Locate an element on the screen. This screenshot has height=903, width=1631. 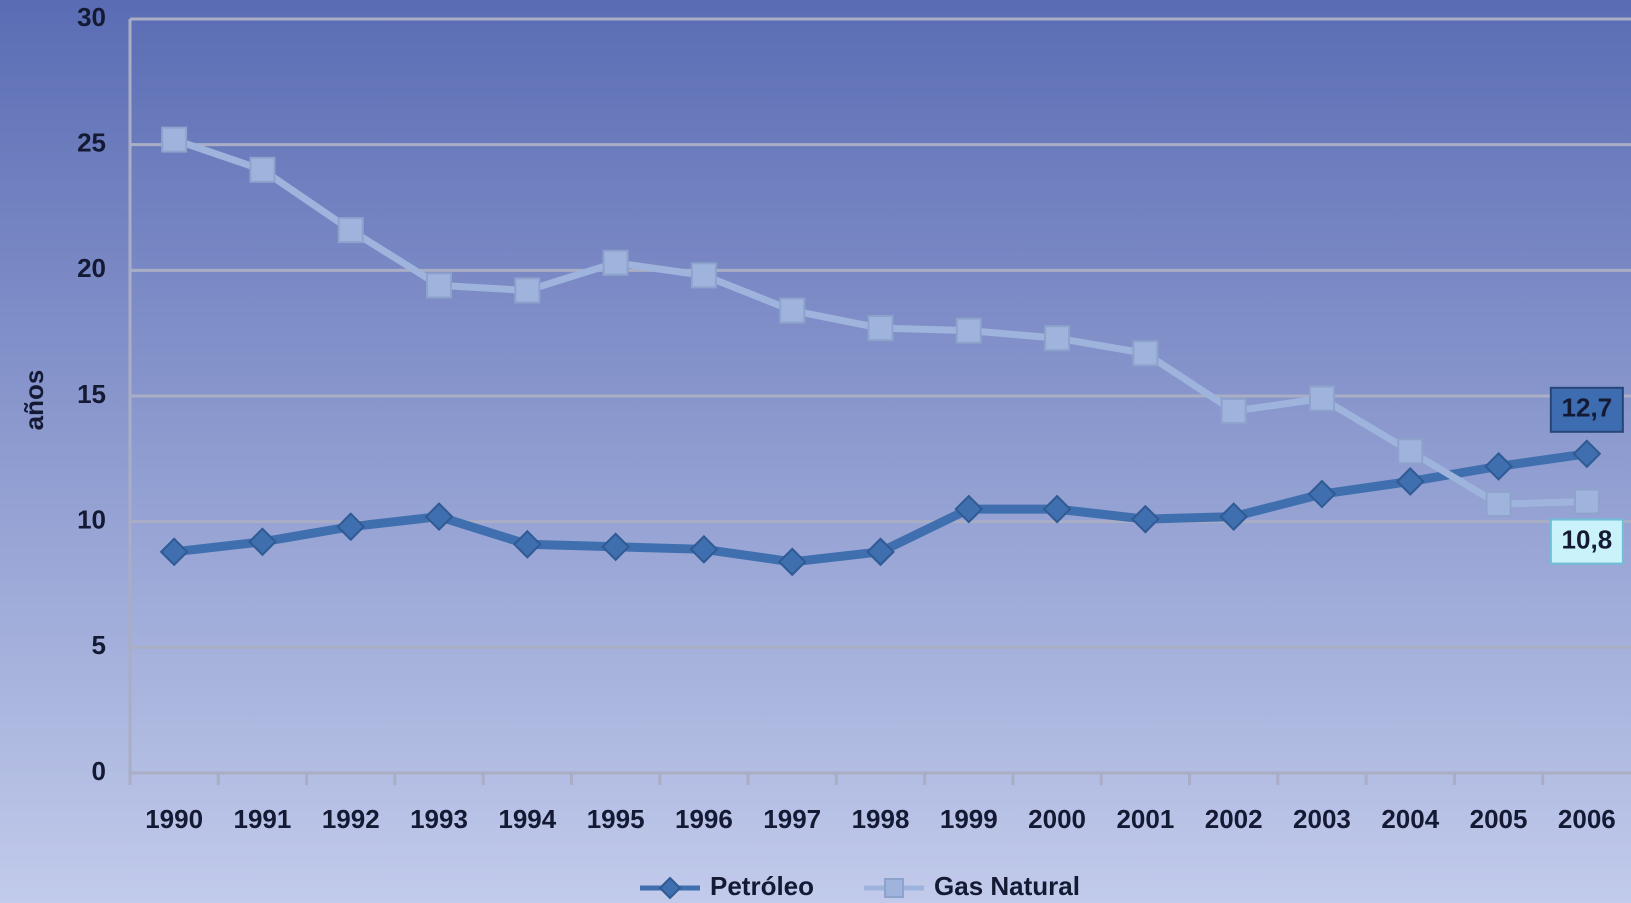
x-tick-label: 2002 is located at coordinates (1234, 819).